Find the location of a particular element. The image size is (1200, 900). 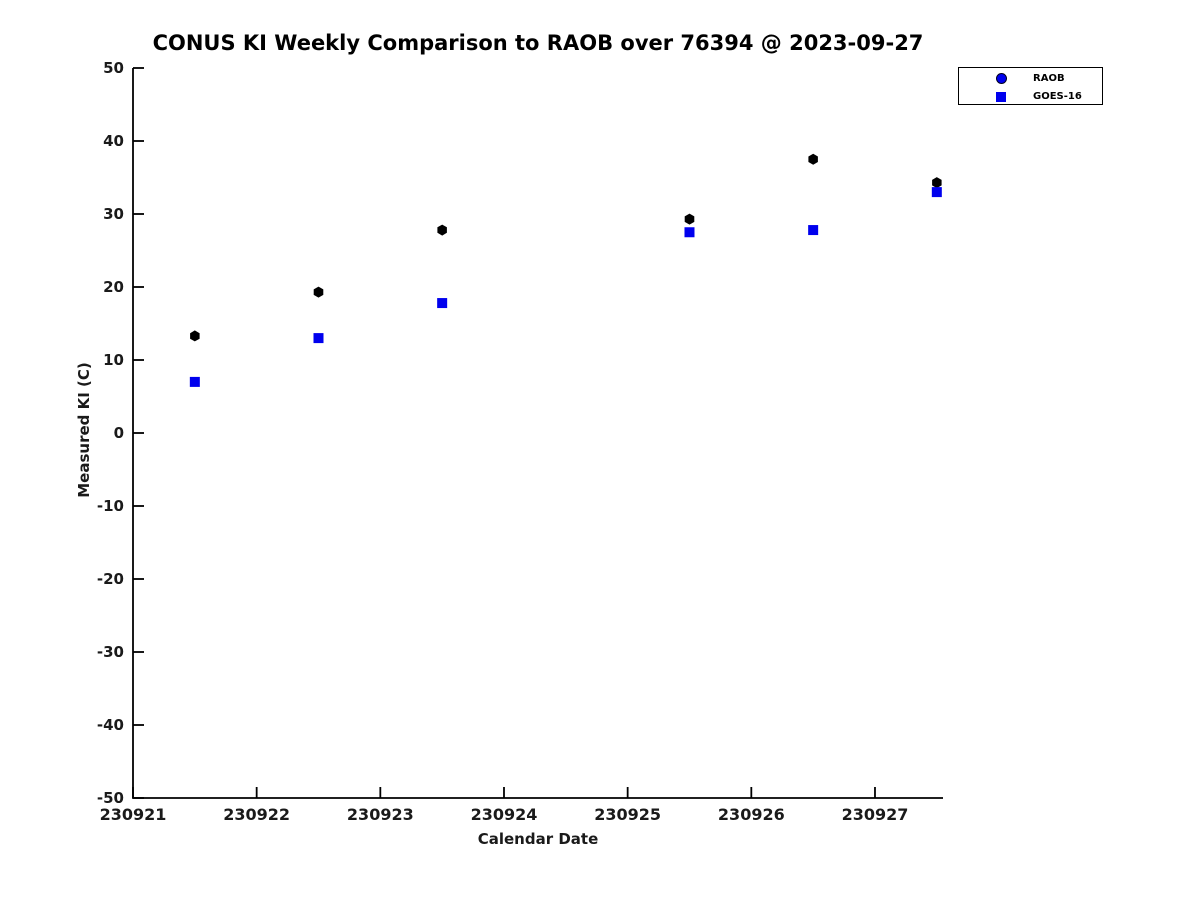

y-tick-label: -10 is located at coordinates (110, 506).